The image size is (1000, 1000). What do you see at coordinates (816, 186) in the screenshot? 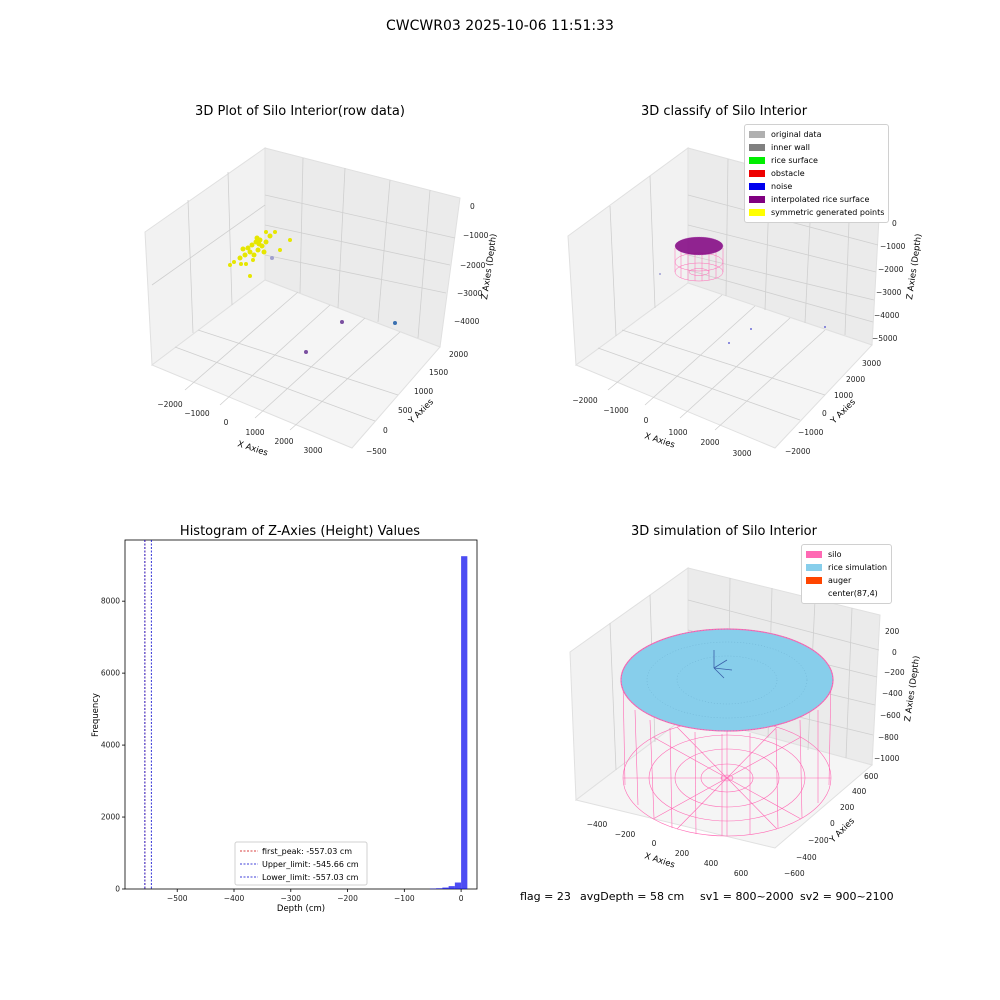
I see `legend-item-noise: noise` at bounding box center [816, 186].